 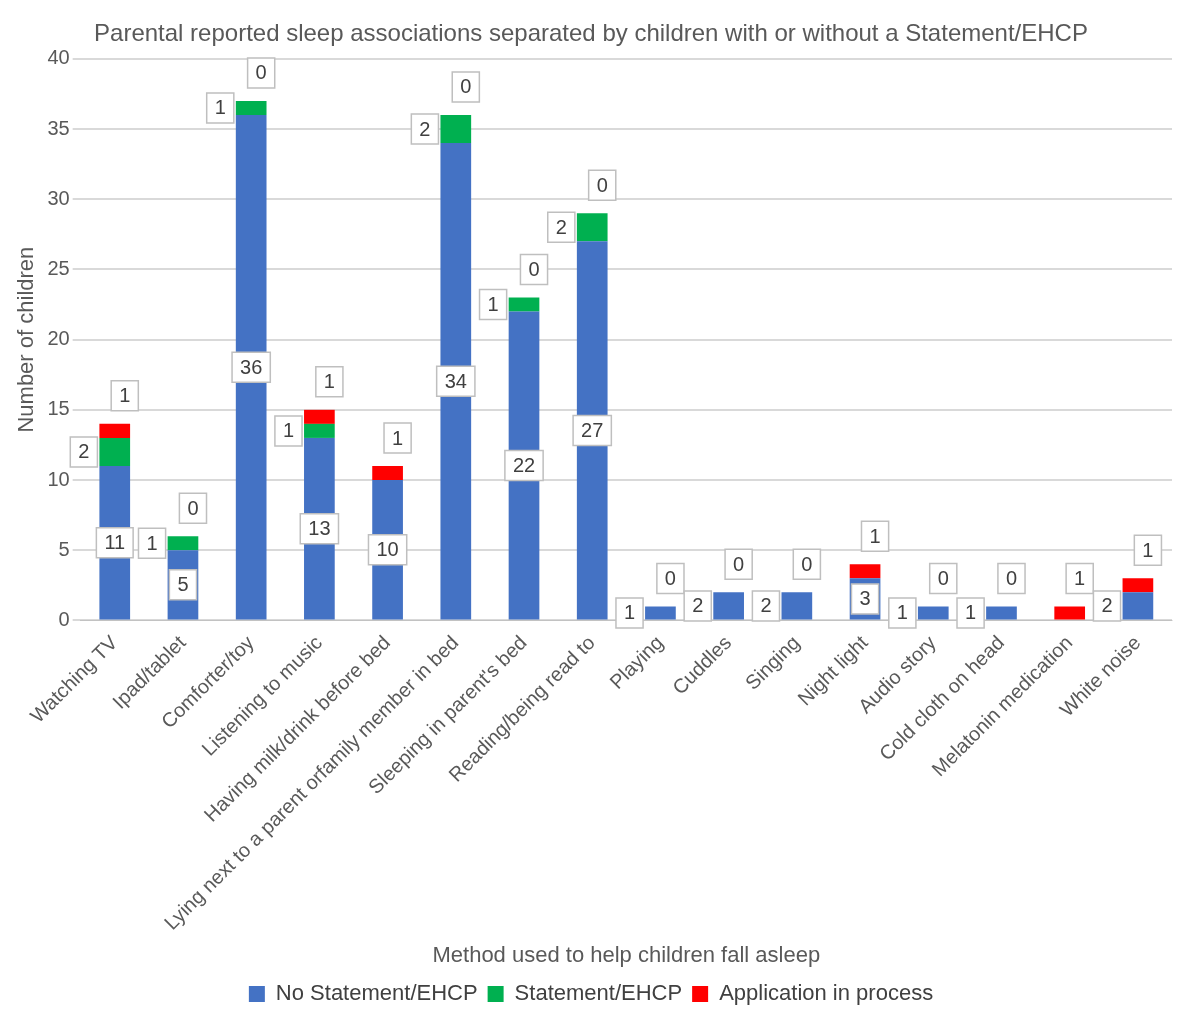 What do you see at coordinates (826, 993) in the screenshot?
I see `legend-label: Application in process` at bounding box center [826, 993].